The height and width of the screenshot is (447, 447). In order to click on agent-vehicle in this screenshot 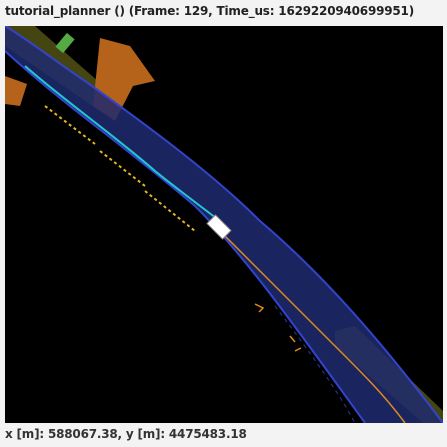, I will do `click(65, 43)`.